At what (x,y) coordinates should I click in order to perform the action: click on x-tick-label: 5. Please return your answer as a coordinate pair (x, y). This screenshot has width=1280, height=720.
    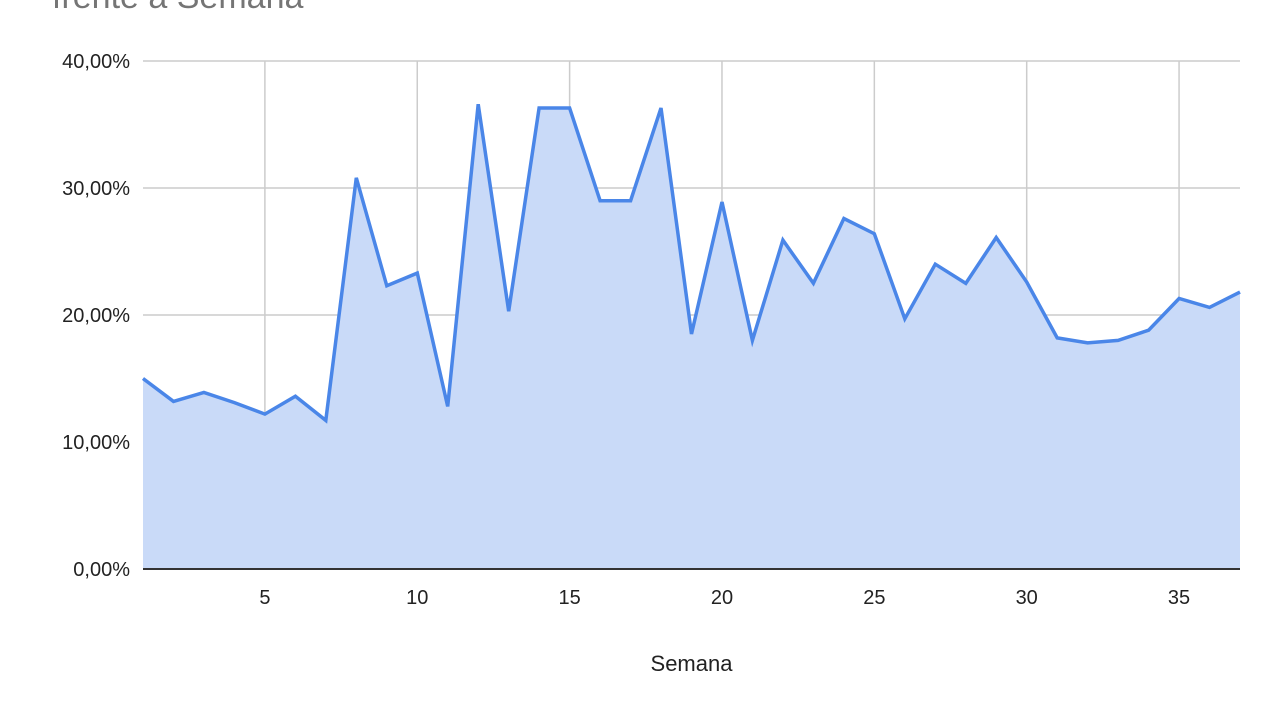
    Looking at the image, I should click on (264, 598).